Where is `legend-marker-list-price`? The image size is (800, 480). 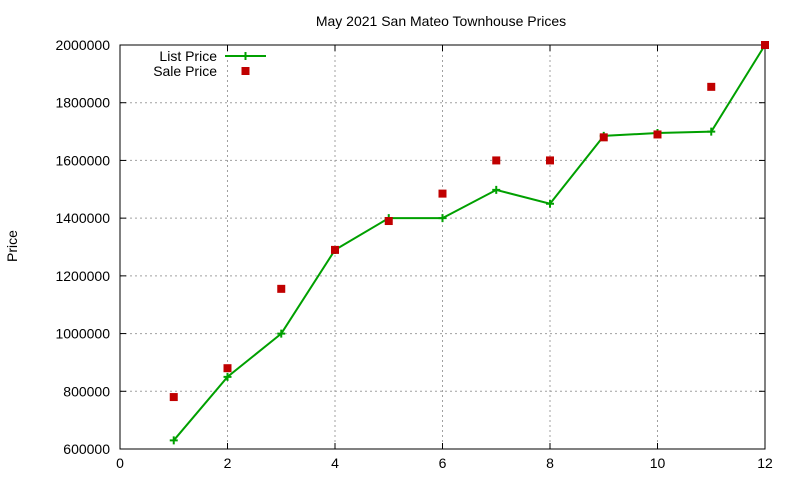 legend-marker-list-price is located at coordinates (245, 56).